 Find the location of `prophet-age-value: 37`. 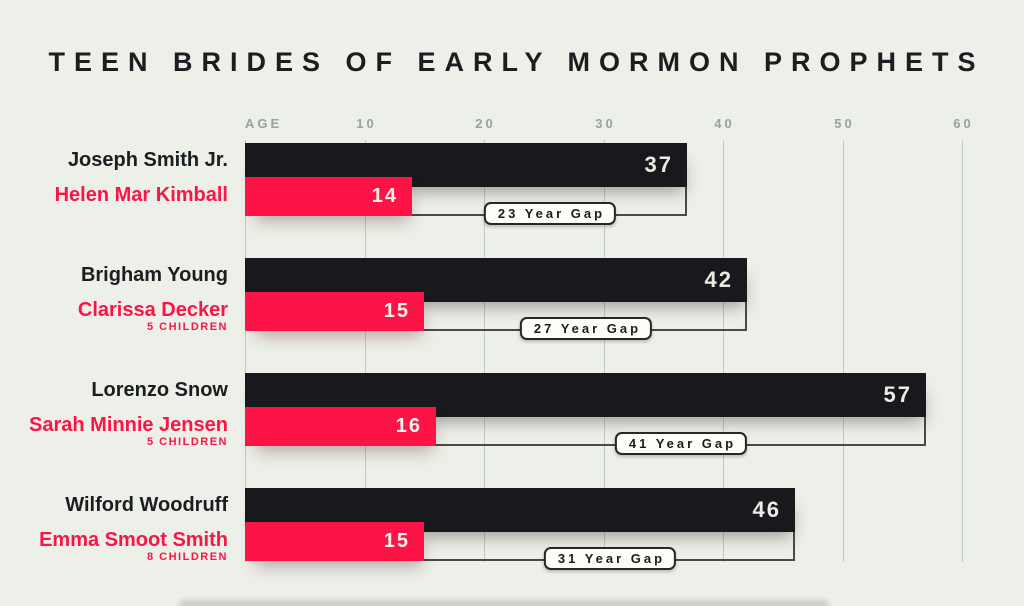

prophet-age-value: 37 is located at coordinates (658, 164).